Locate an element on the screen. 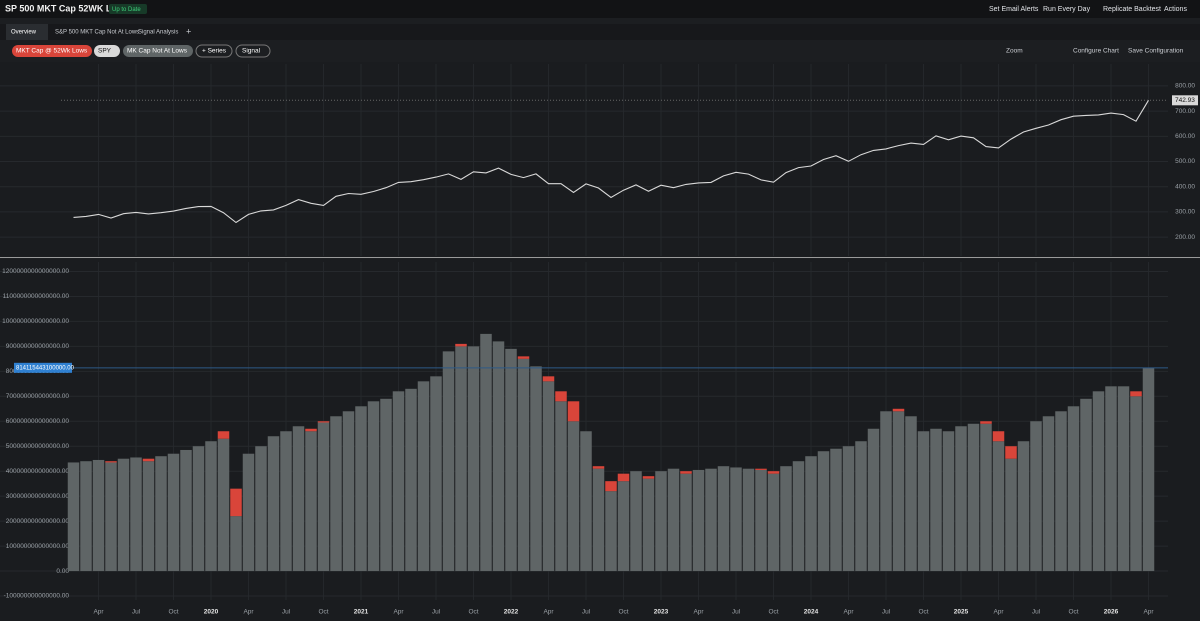  y-tick-label: -100000000000000.00 is located at coordinates (37, 596).